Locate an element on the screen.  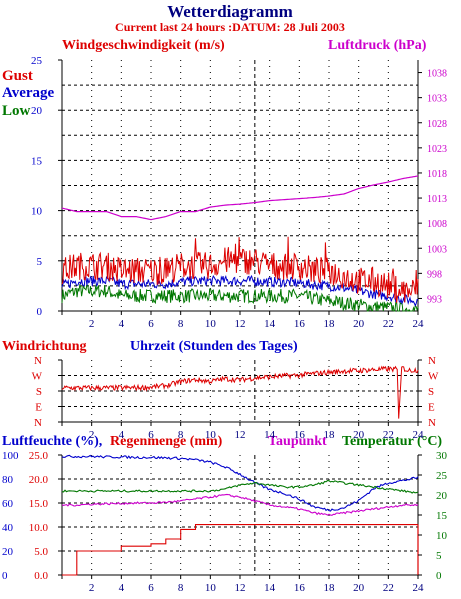
chart-title: Wetterdiagramm is located at coordinates (230, 11).